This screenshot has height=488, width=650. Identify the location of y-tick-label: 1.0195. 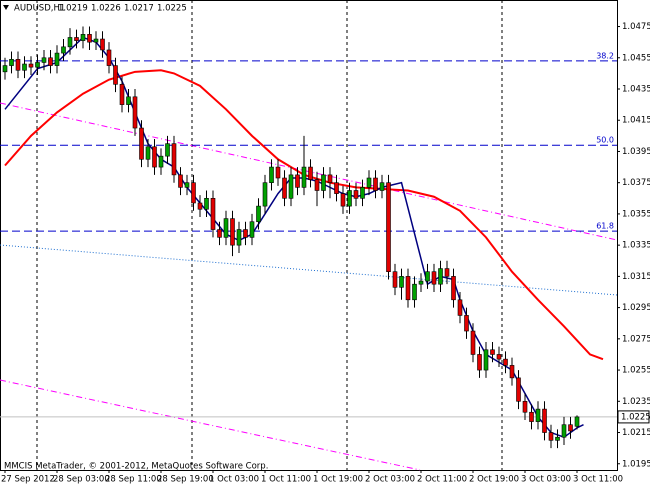
(636, 464).